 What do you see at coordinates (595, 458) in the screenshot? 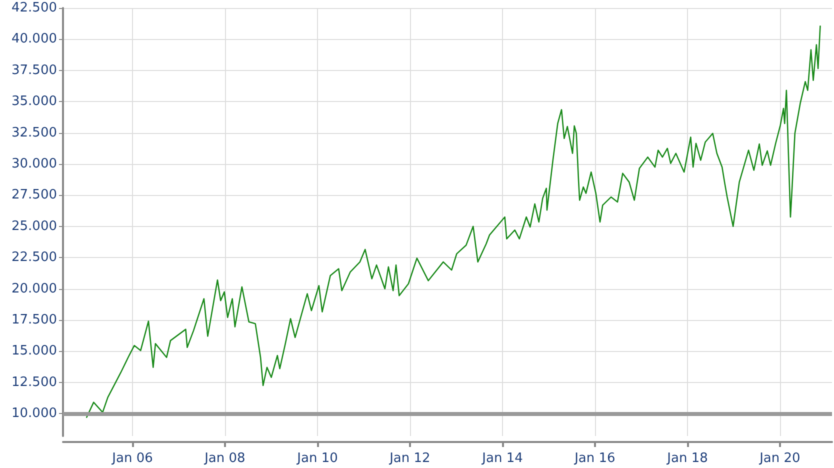
I see `x-tick-label: Jan 16` at bounding box center [595, 458].